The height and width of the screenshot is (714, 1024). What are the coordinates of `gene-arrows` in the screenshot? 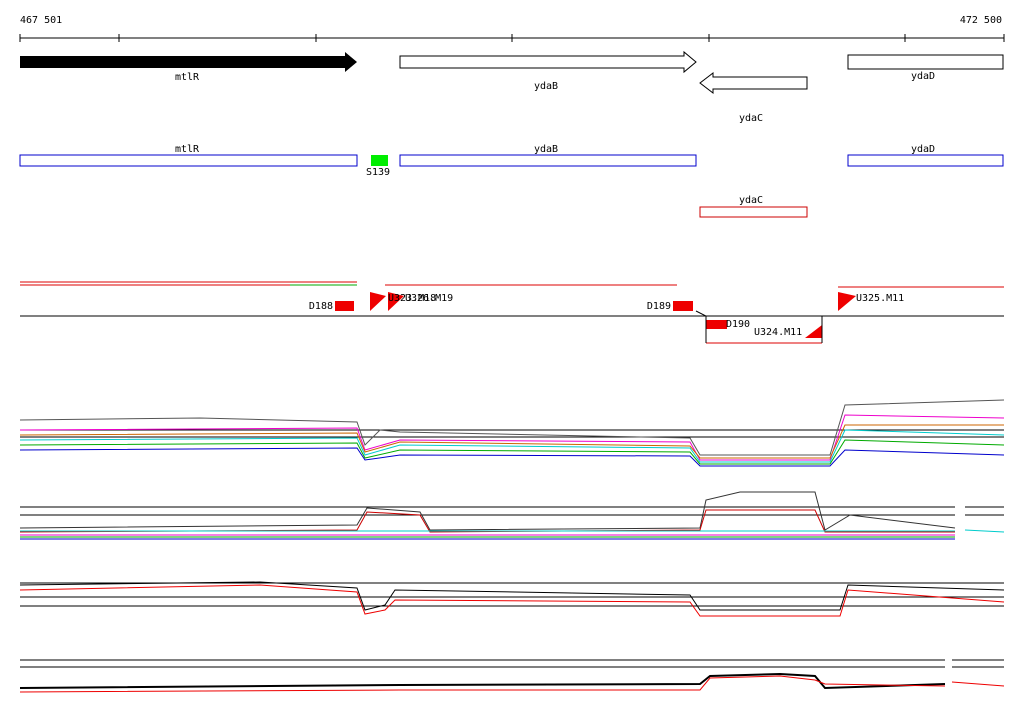 It's located at (512, 72).